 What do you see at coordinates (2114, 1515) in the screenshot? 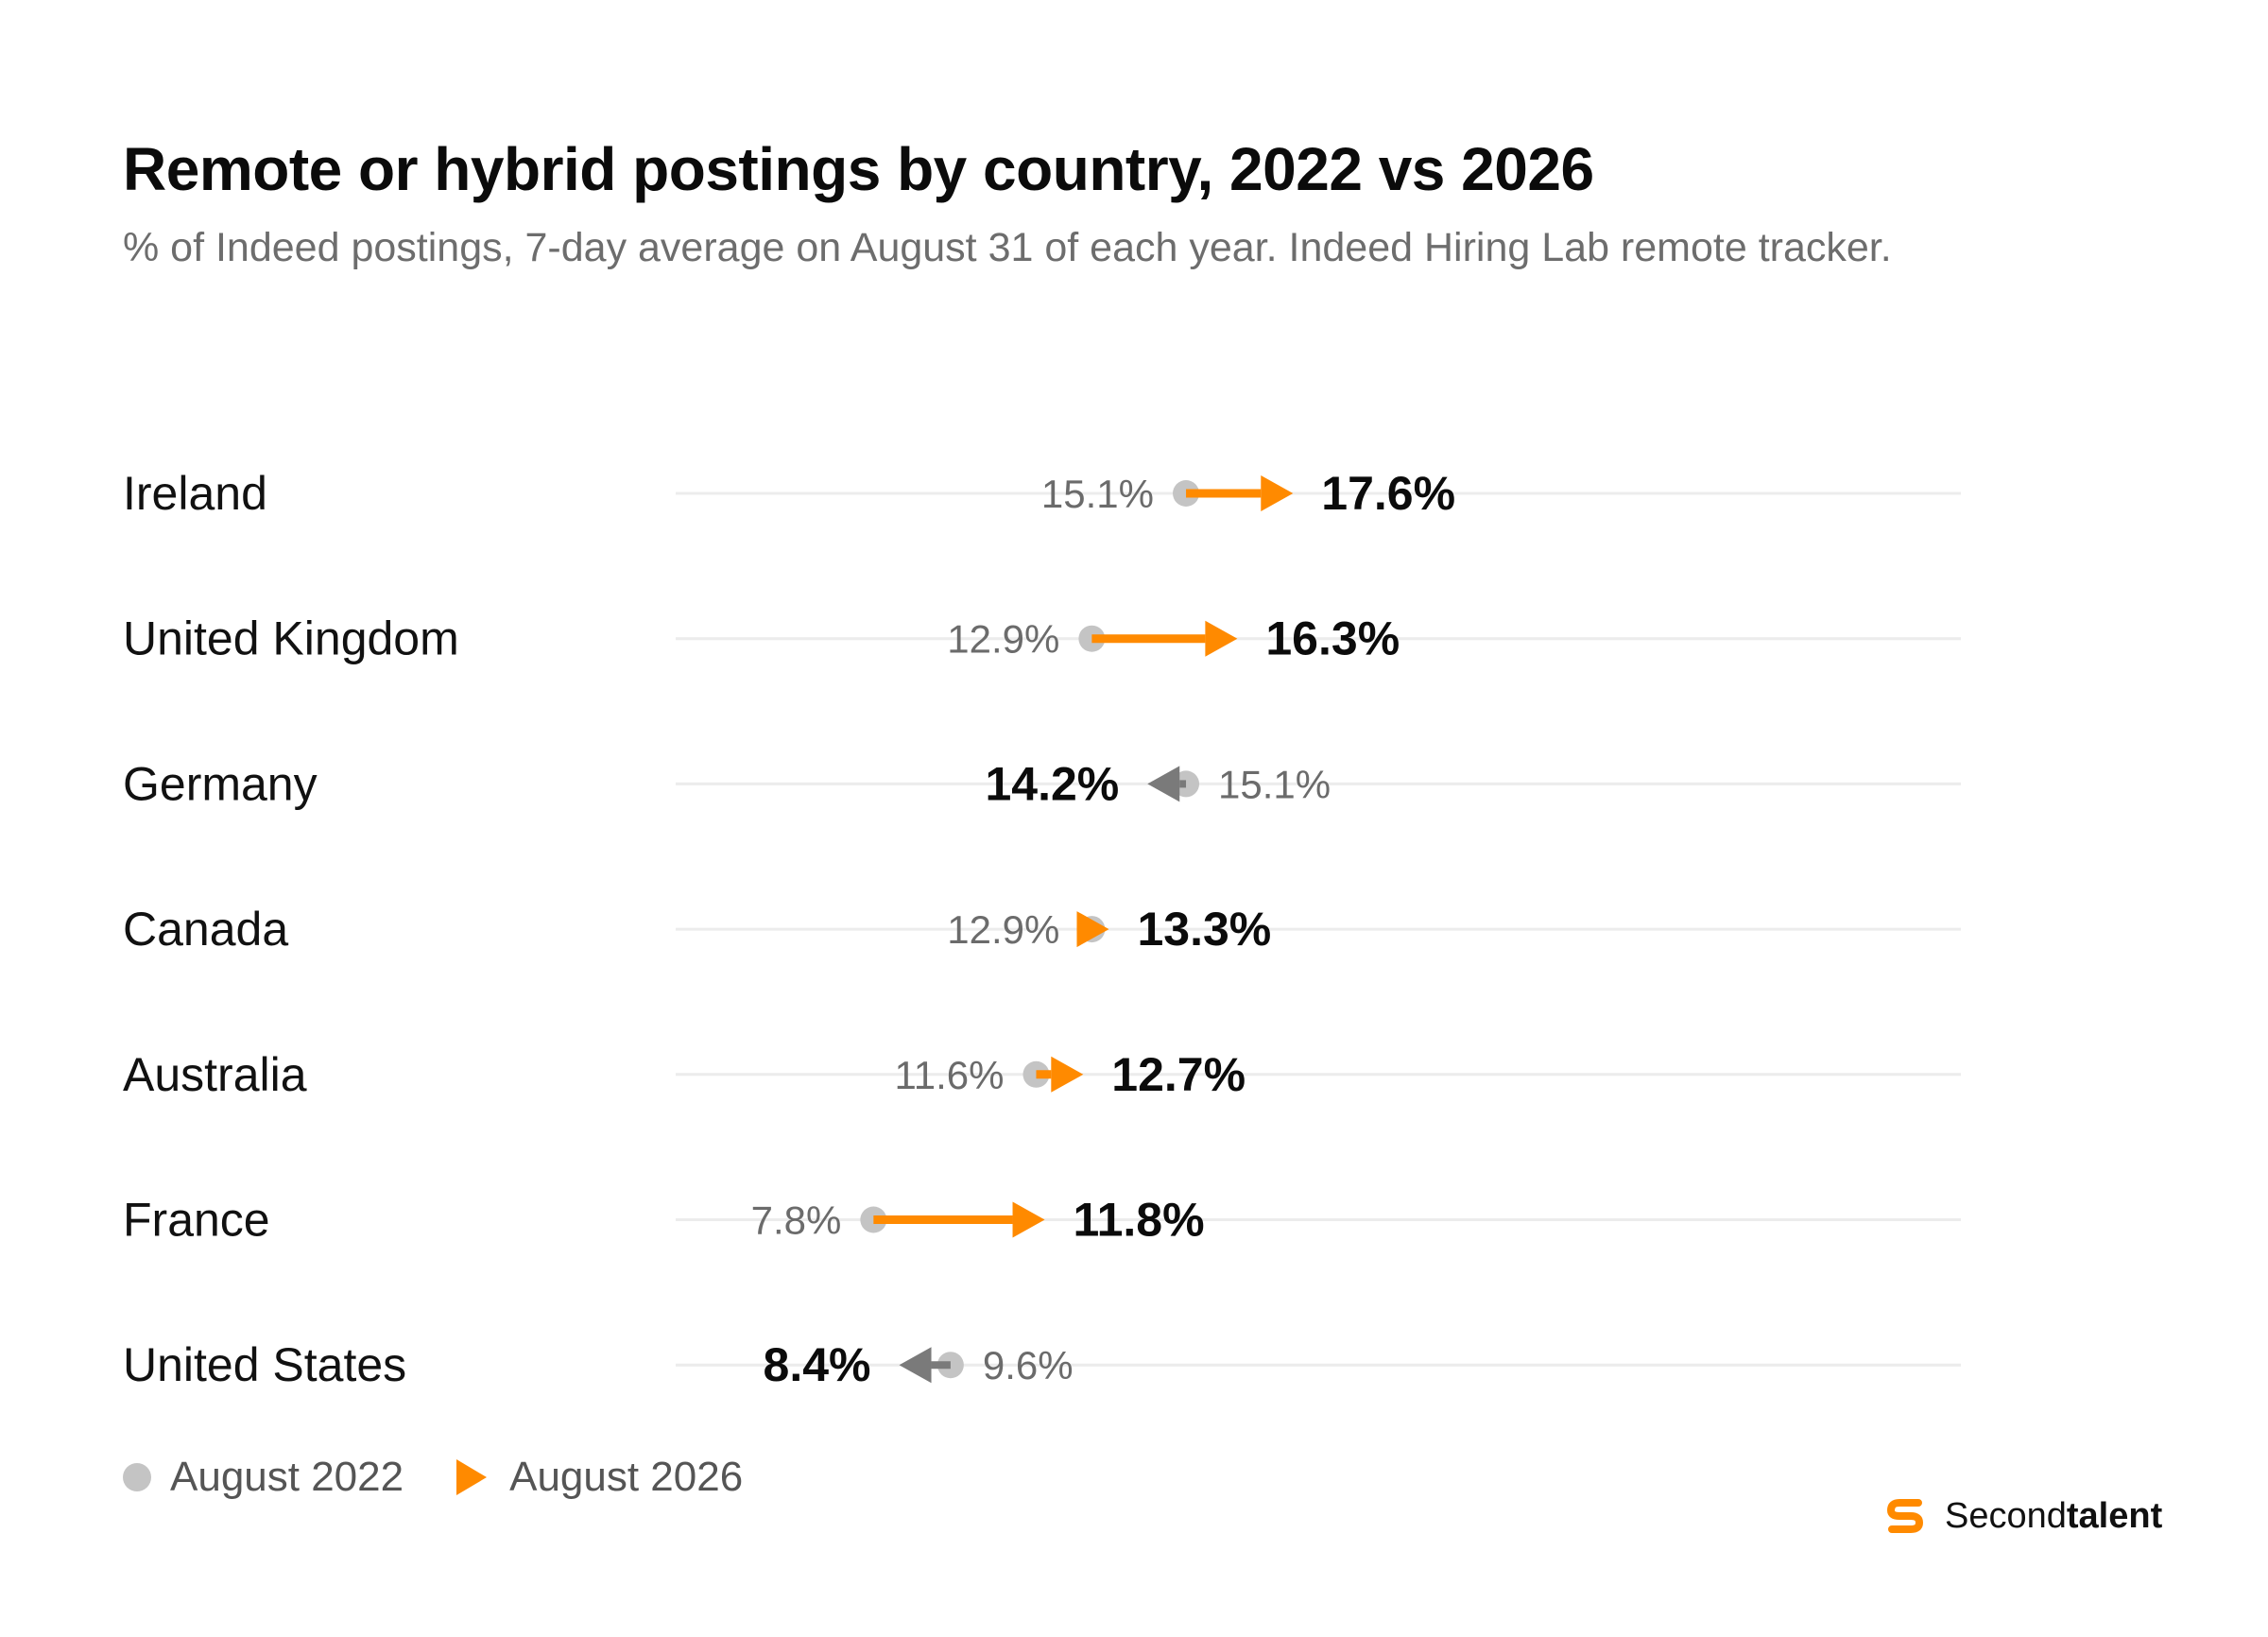
I see `brand-name-bold: talent` at bounding box center [2114, 1515].